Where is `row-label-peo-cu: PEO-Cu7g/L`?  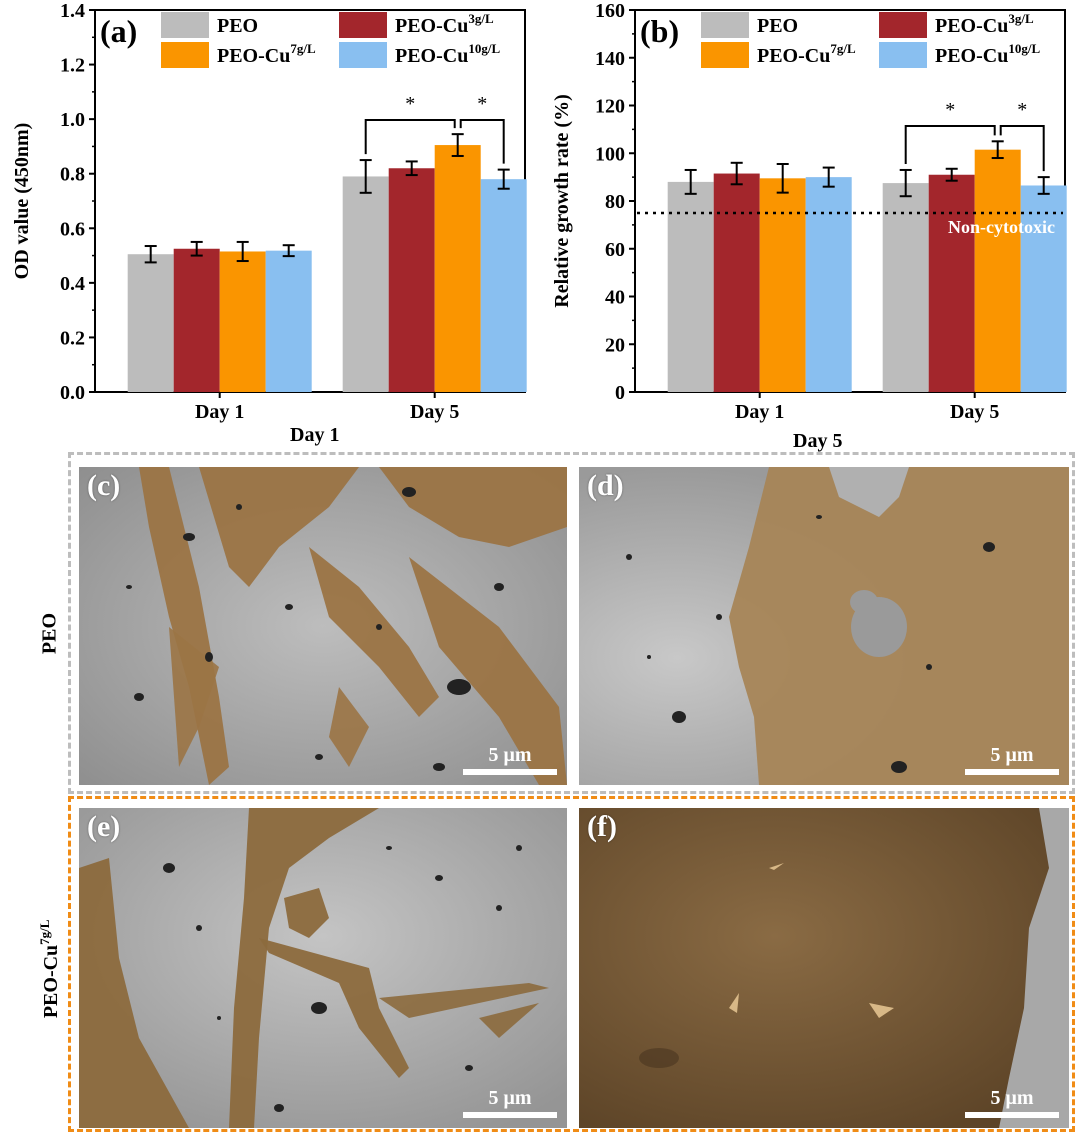 row-label-peo-cu: PEO-Cu7g/L is located at coordinates (50, 969).